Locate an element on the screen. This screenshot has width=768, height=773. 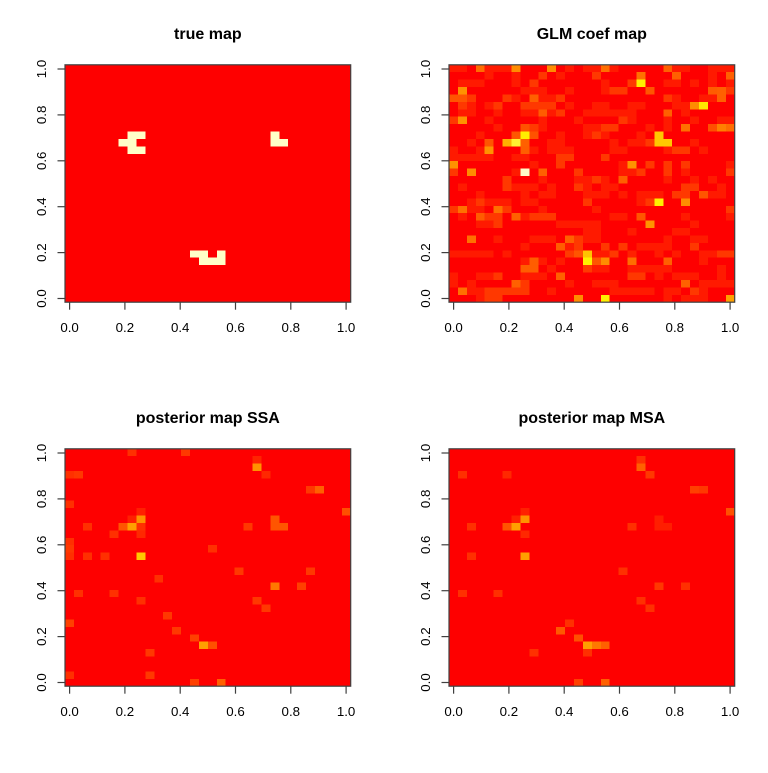
svg-text: posterior map SSA is located at coordinates (208, 418).